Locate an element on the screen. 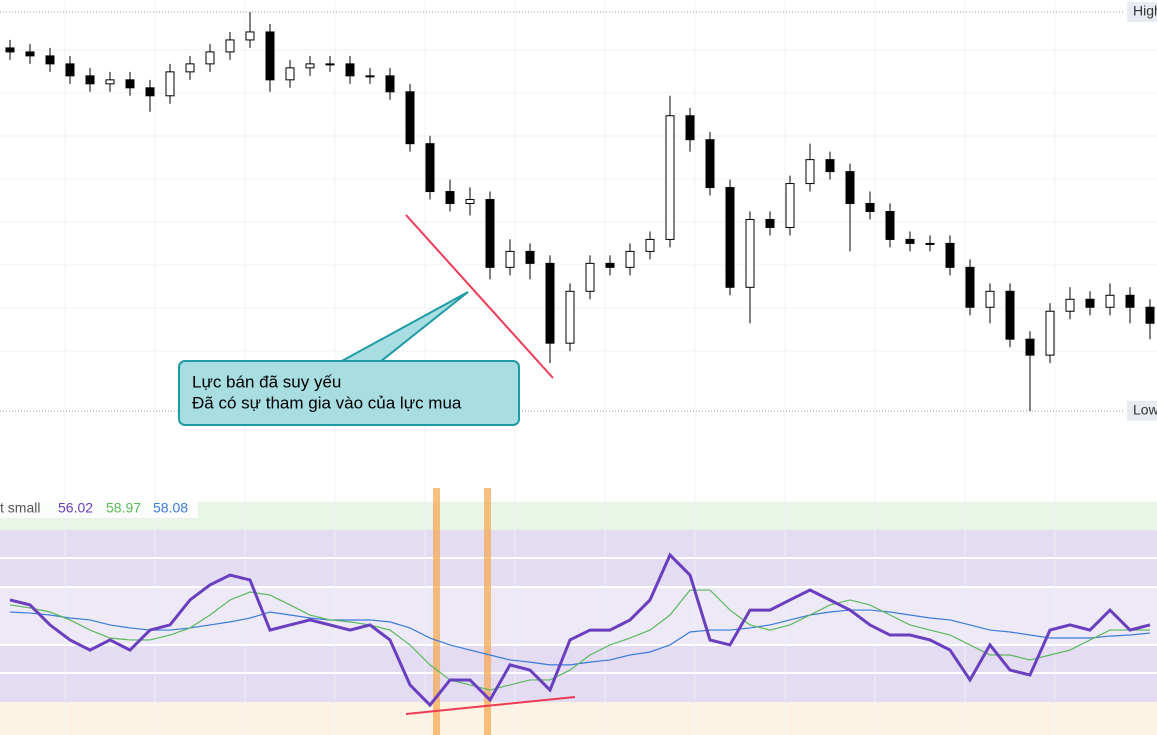 The width and height of the screenshot is (1157, 735). callout-line: Đã có sự tham gia vào của lực mua is located at coordinates (327, 402).